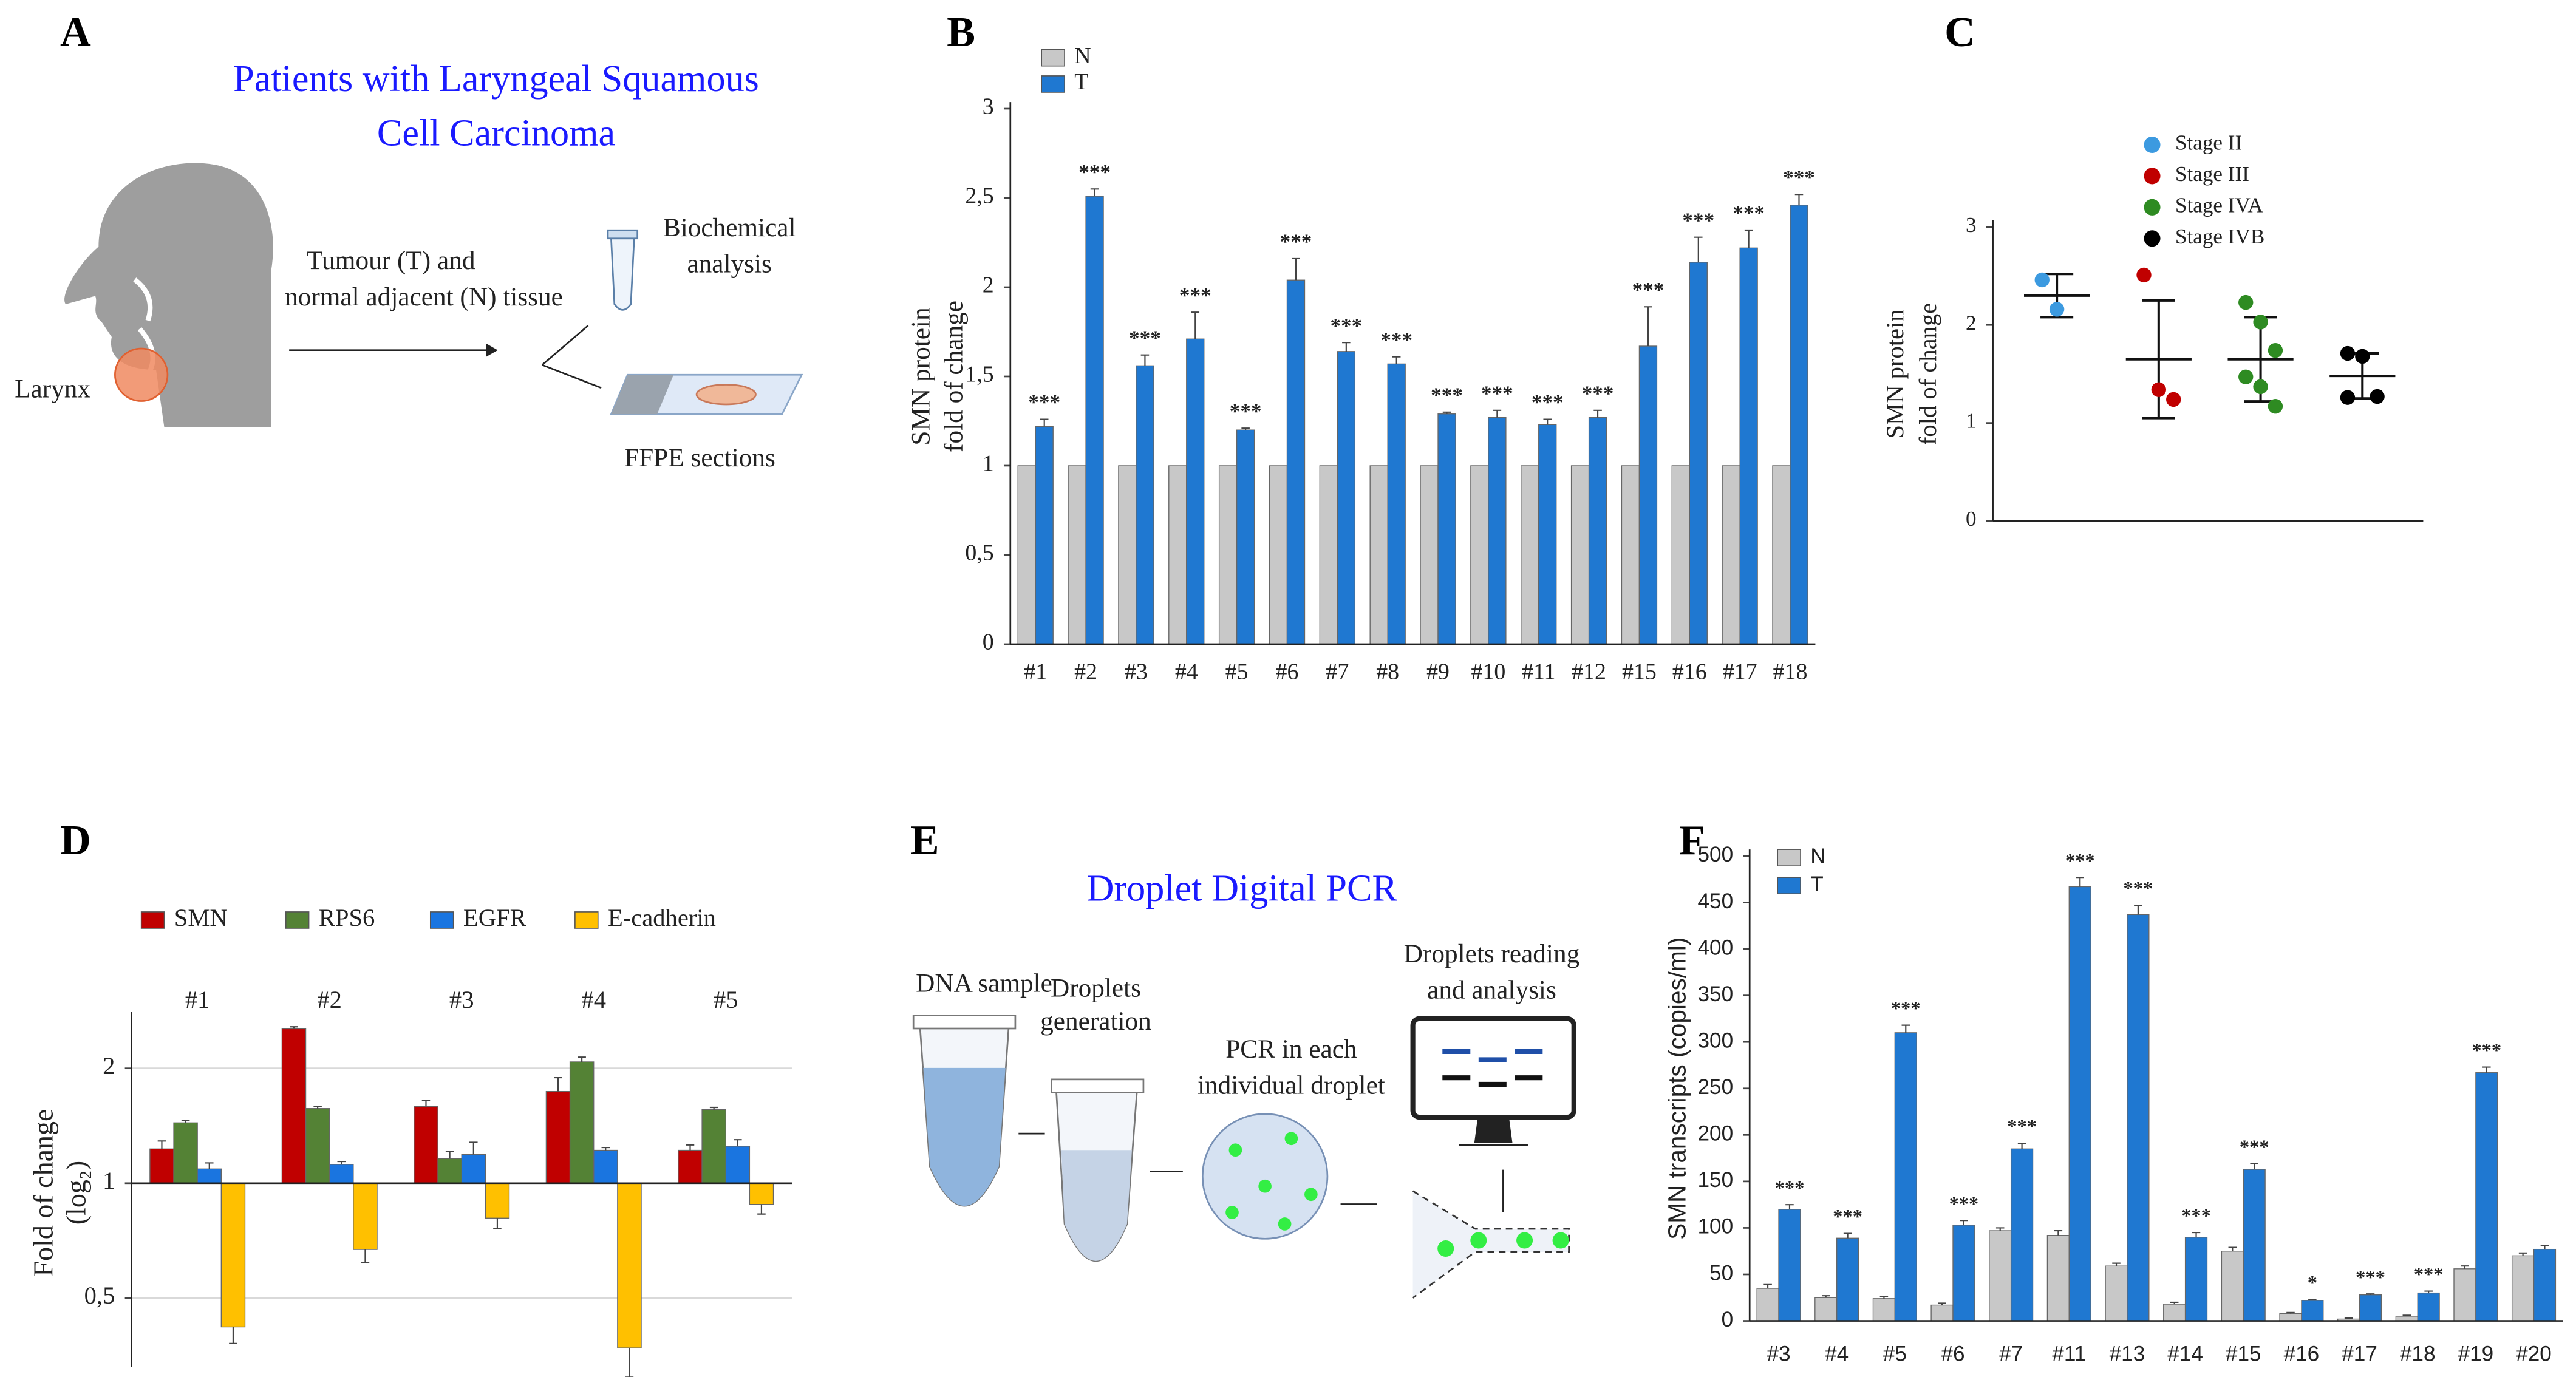  What do you see at coordinates (2418, 1354) in the screenshot?
I see `x-tick-label: #18` at bounding box center [2418, 1354].